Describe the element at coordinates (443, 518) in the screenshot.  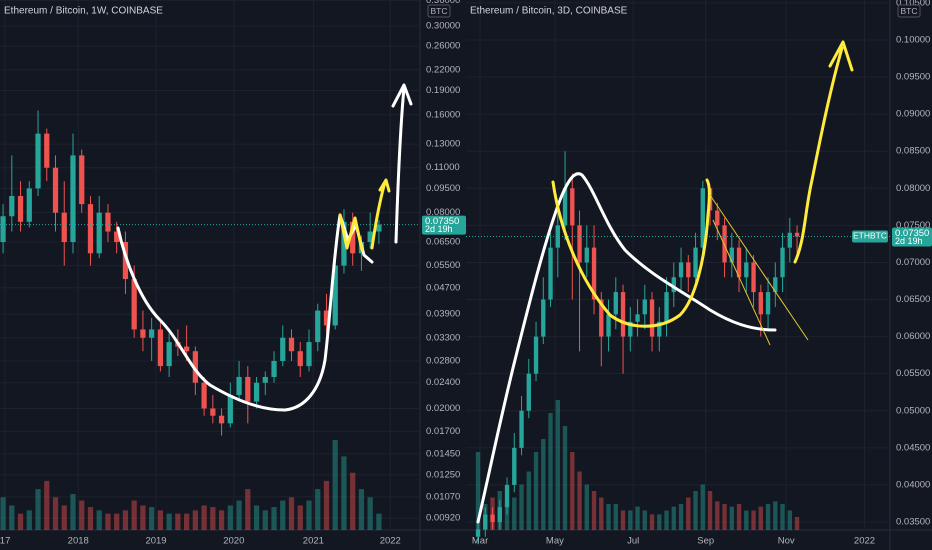
I see `y-tick-label: 0.00920` at that location.